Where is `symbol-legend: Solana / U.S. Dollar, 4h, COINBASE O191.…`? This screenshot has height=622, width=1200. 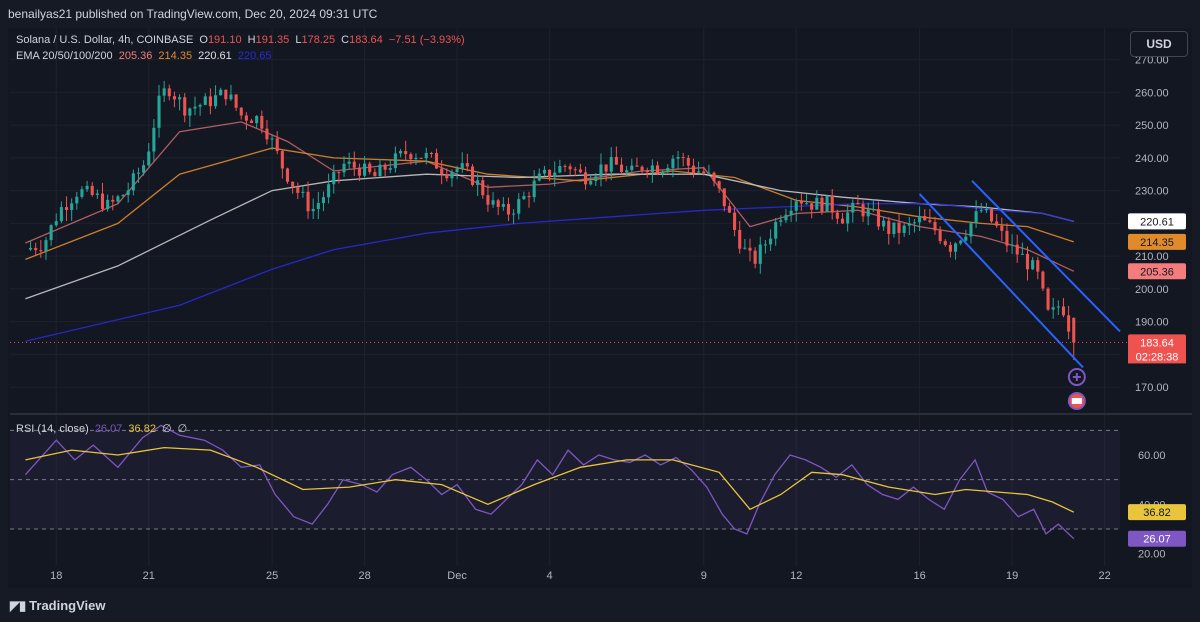 symbol-legend: Solana / U.S. Dollar, 4h, COINBASE O191.… is located at coordinates (242, 40).